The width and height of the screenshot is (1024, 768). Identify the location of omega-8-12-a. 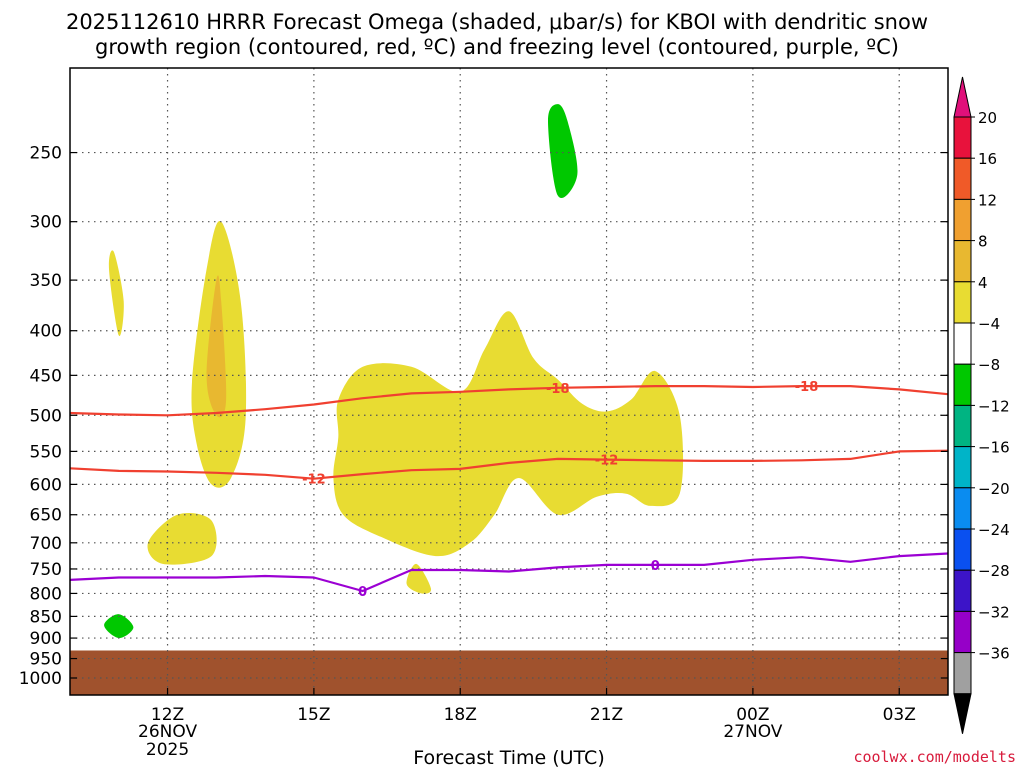
(216, 346).